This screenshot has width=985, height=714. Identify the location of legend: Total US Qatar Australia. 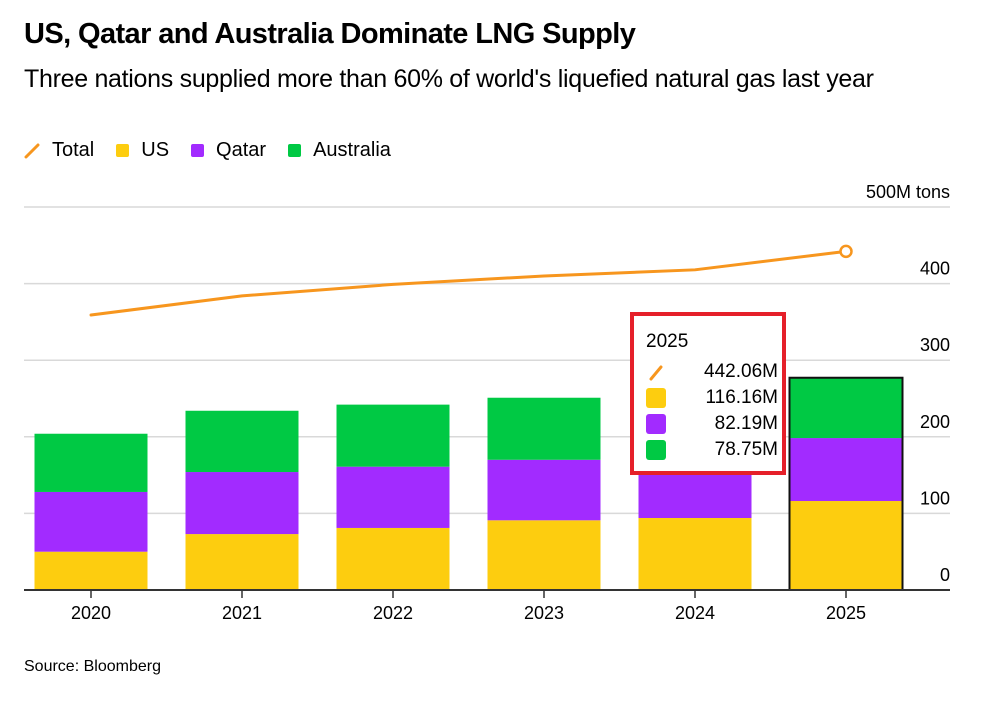
(218, 150).